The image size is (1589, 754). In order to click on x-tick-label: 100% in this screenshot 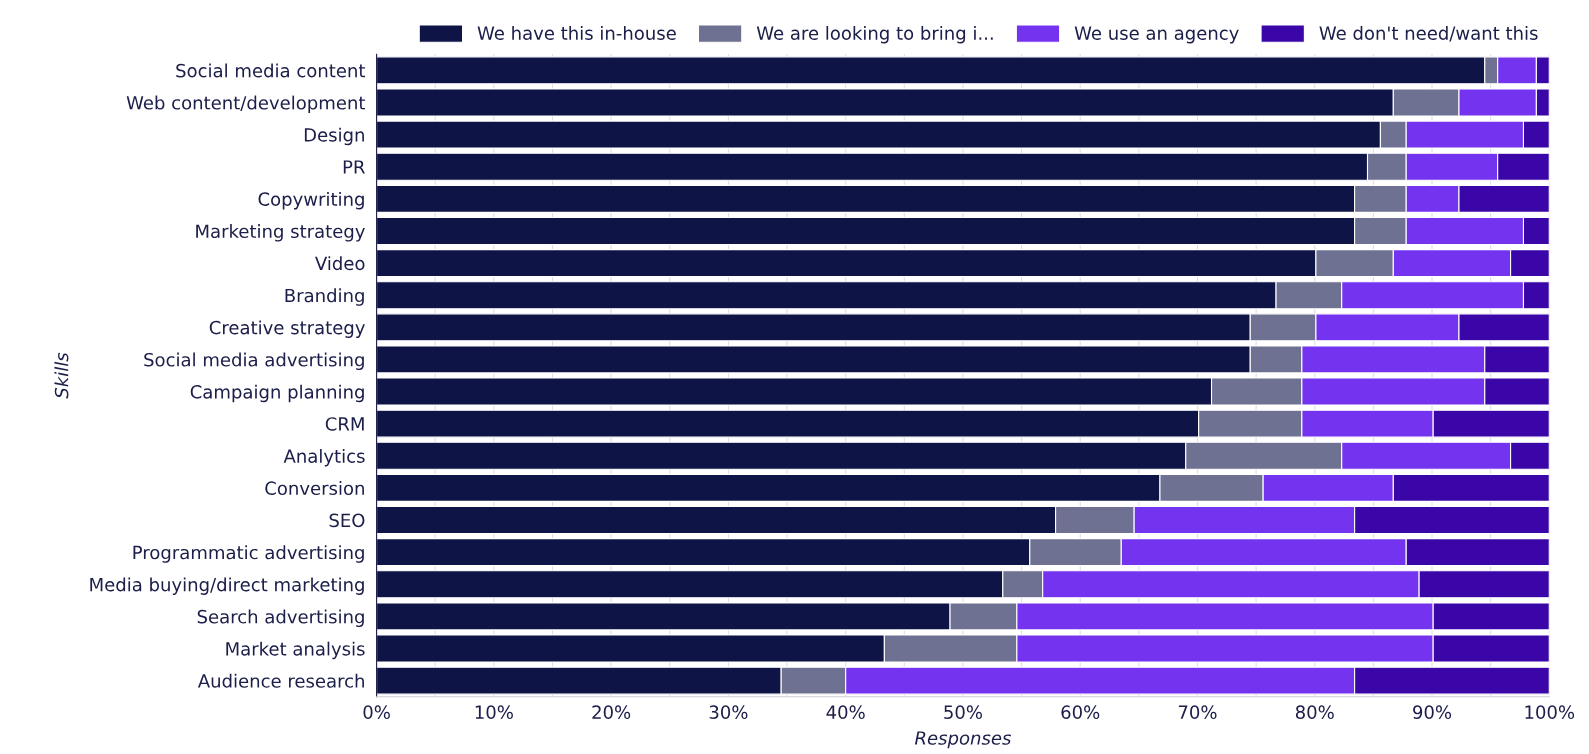, I will do `click(1550, 712)`.